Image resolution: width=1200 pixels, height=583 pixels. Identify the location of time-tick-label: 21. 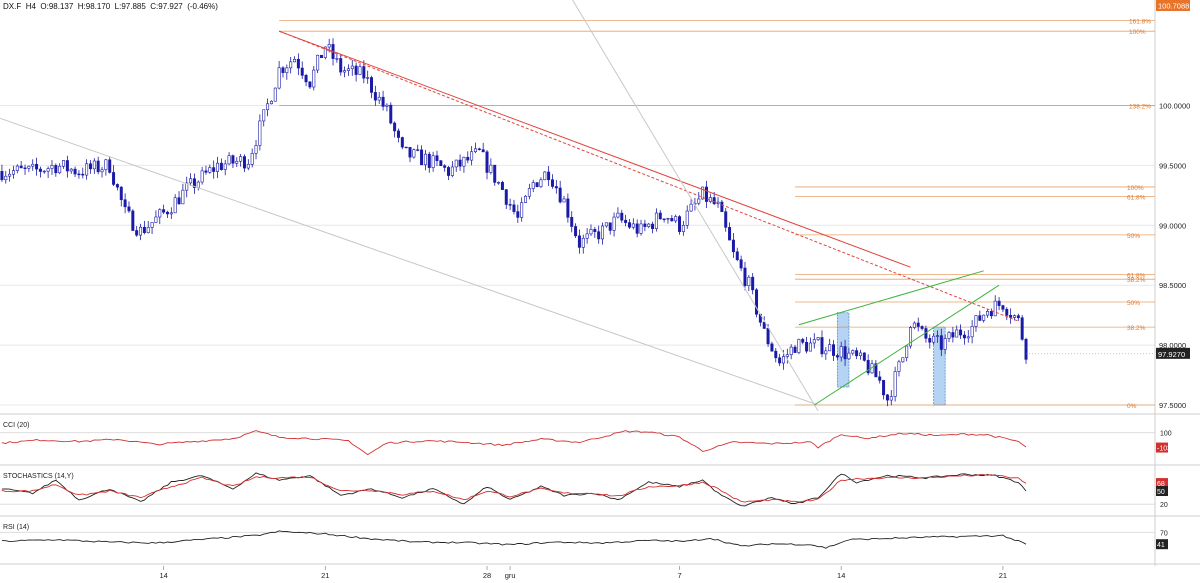
(1003, 575).